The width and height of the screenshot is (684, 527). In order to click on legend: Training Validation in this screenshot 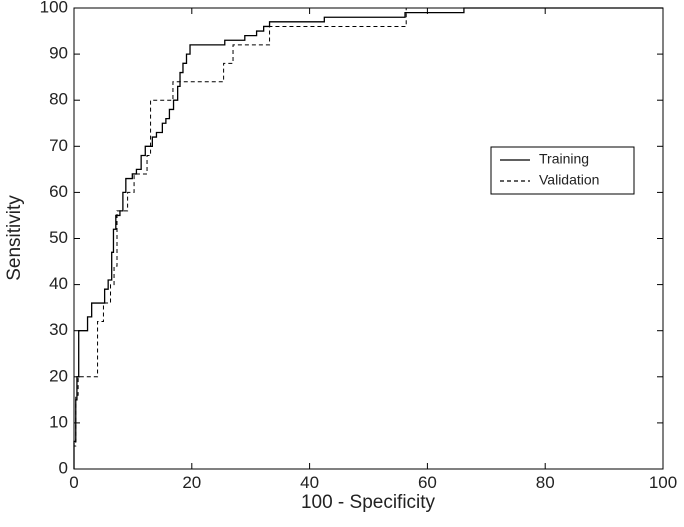, I will do `click(562, 170)`.